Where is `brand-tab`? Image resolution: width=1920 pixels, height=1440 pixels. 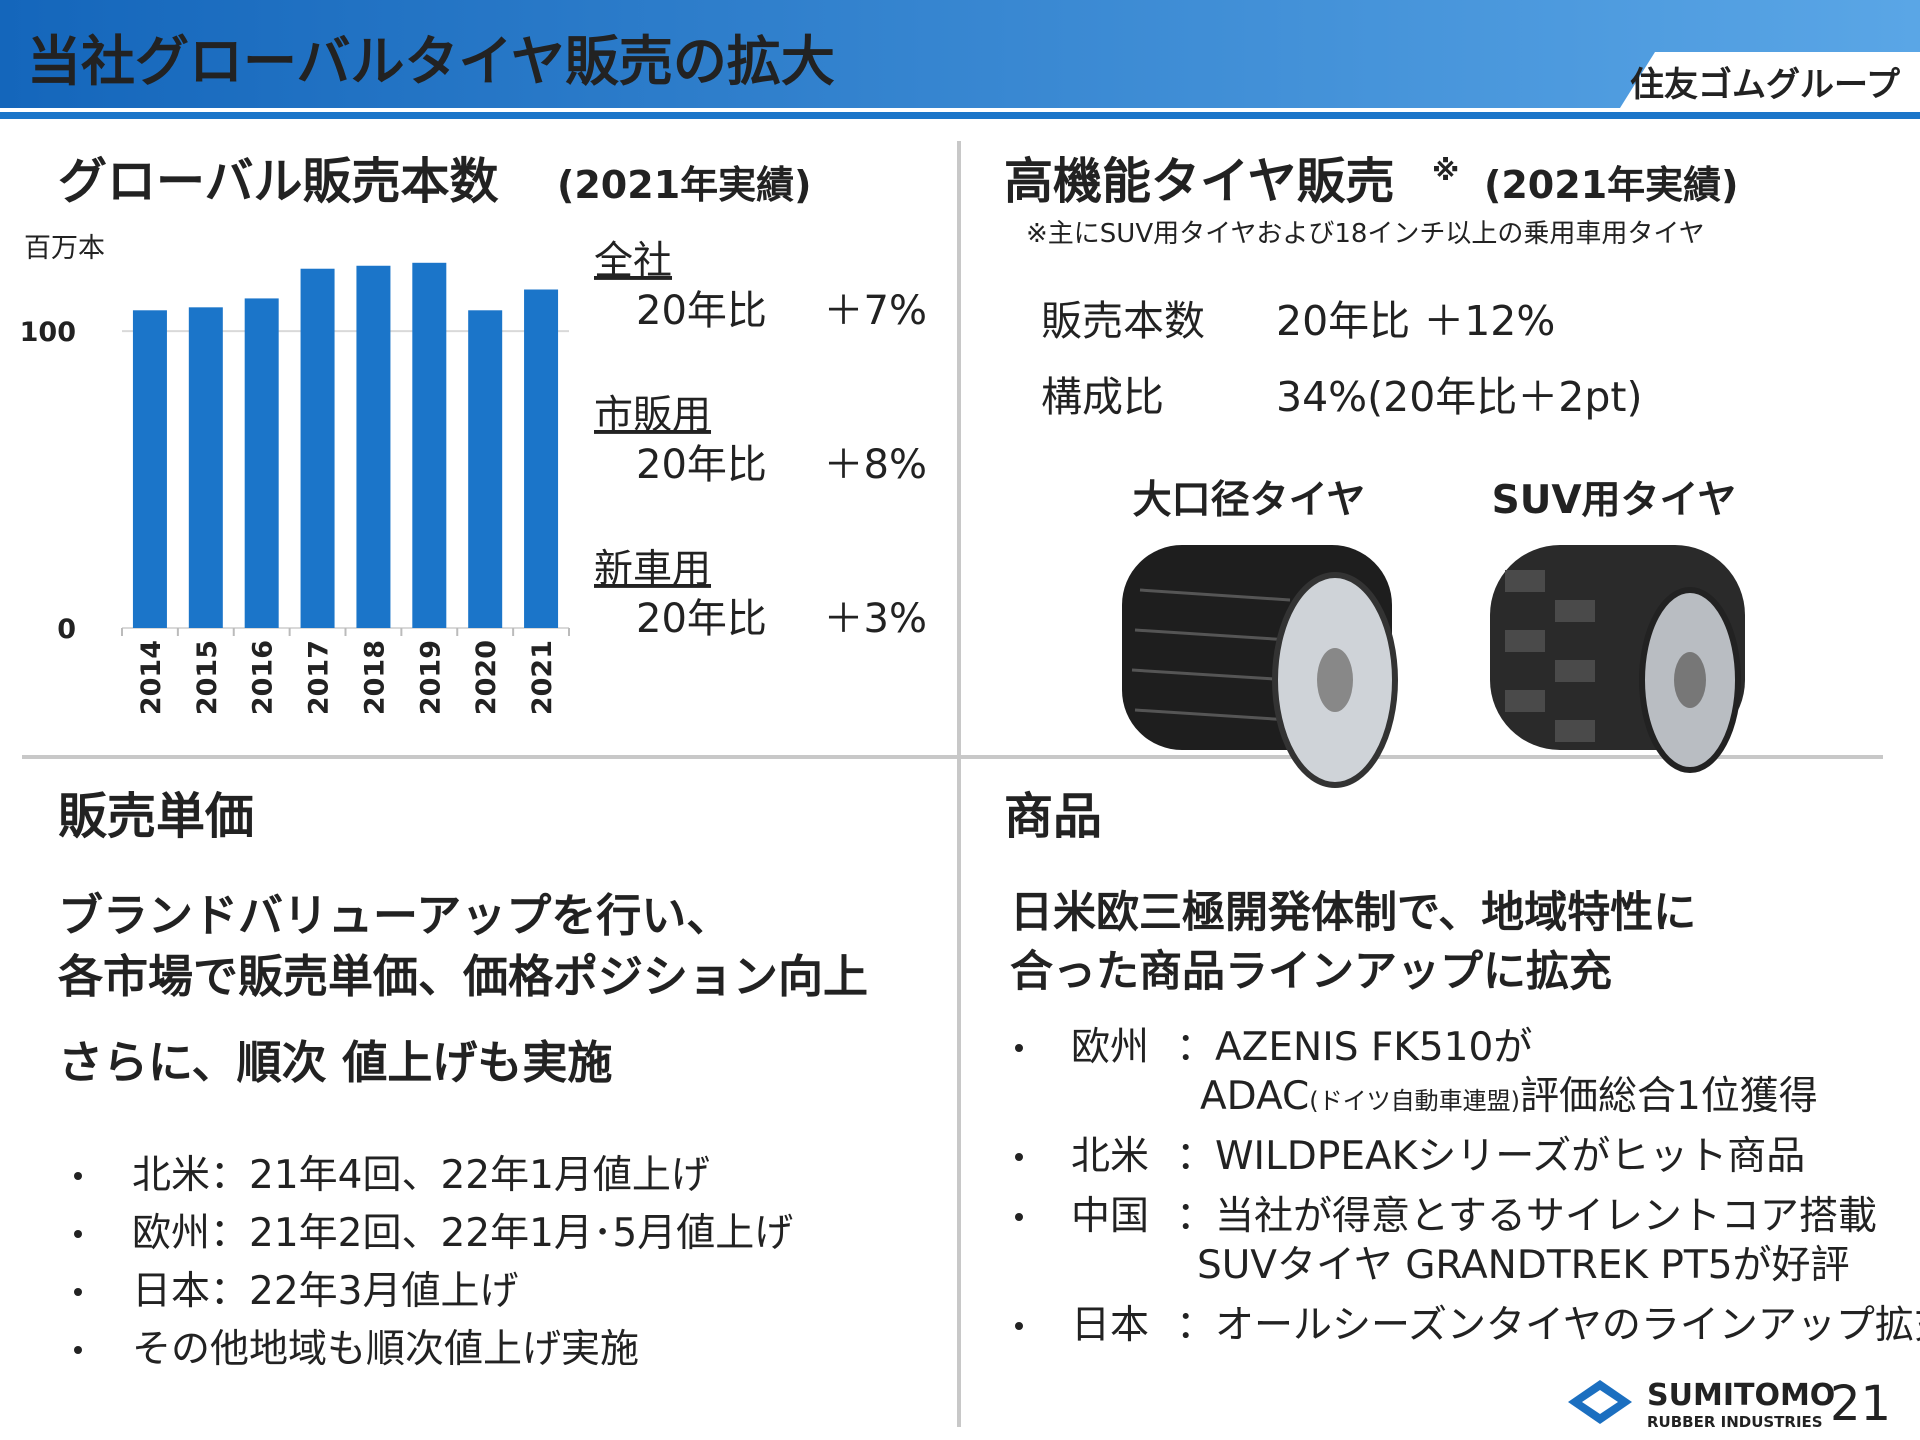
brand-tab is located at coordinates (1770, 80).